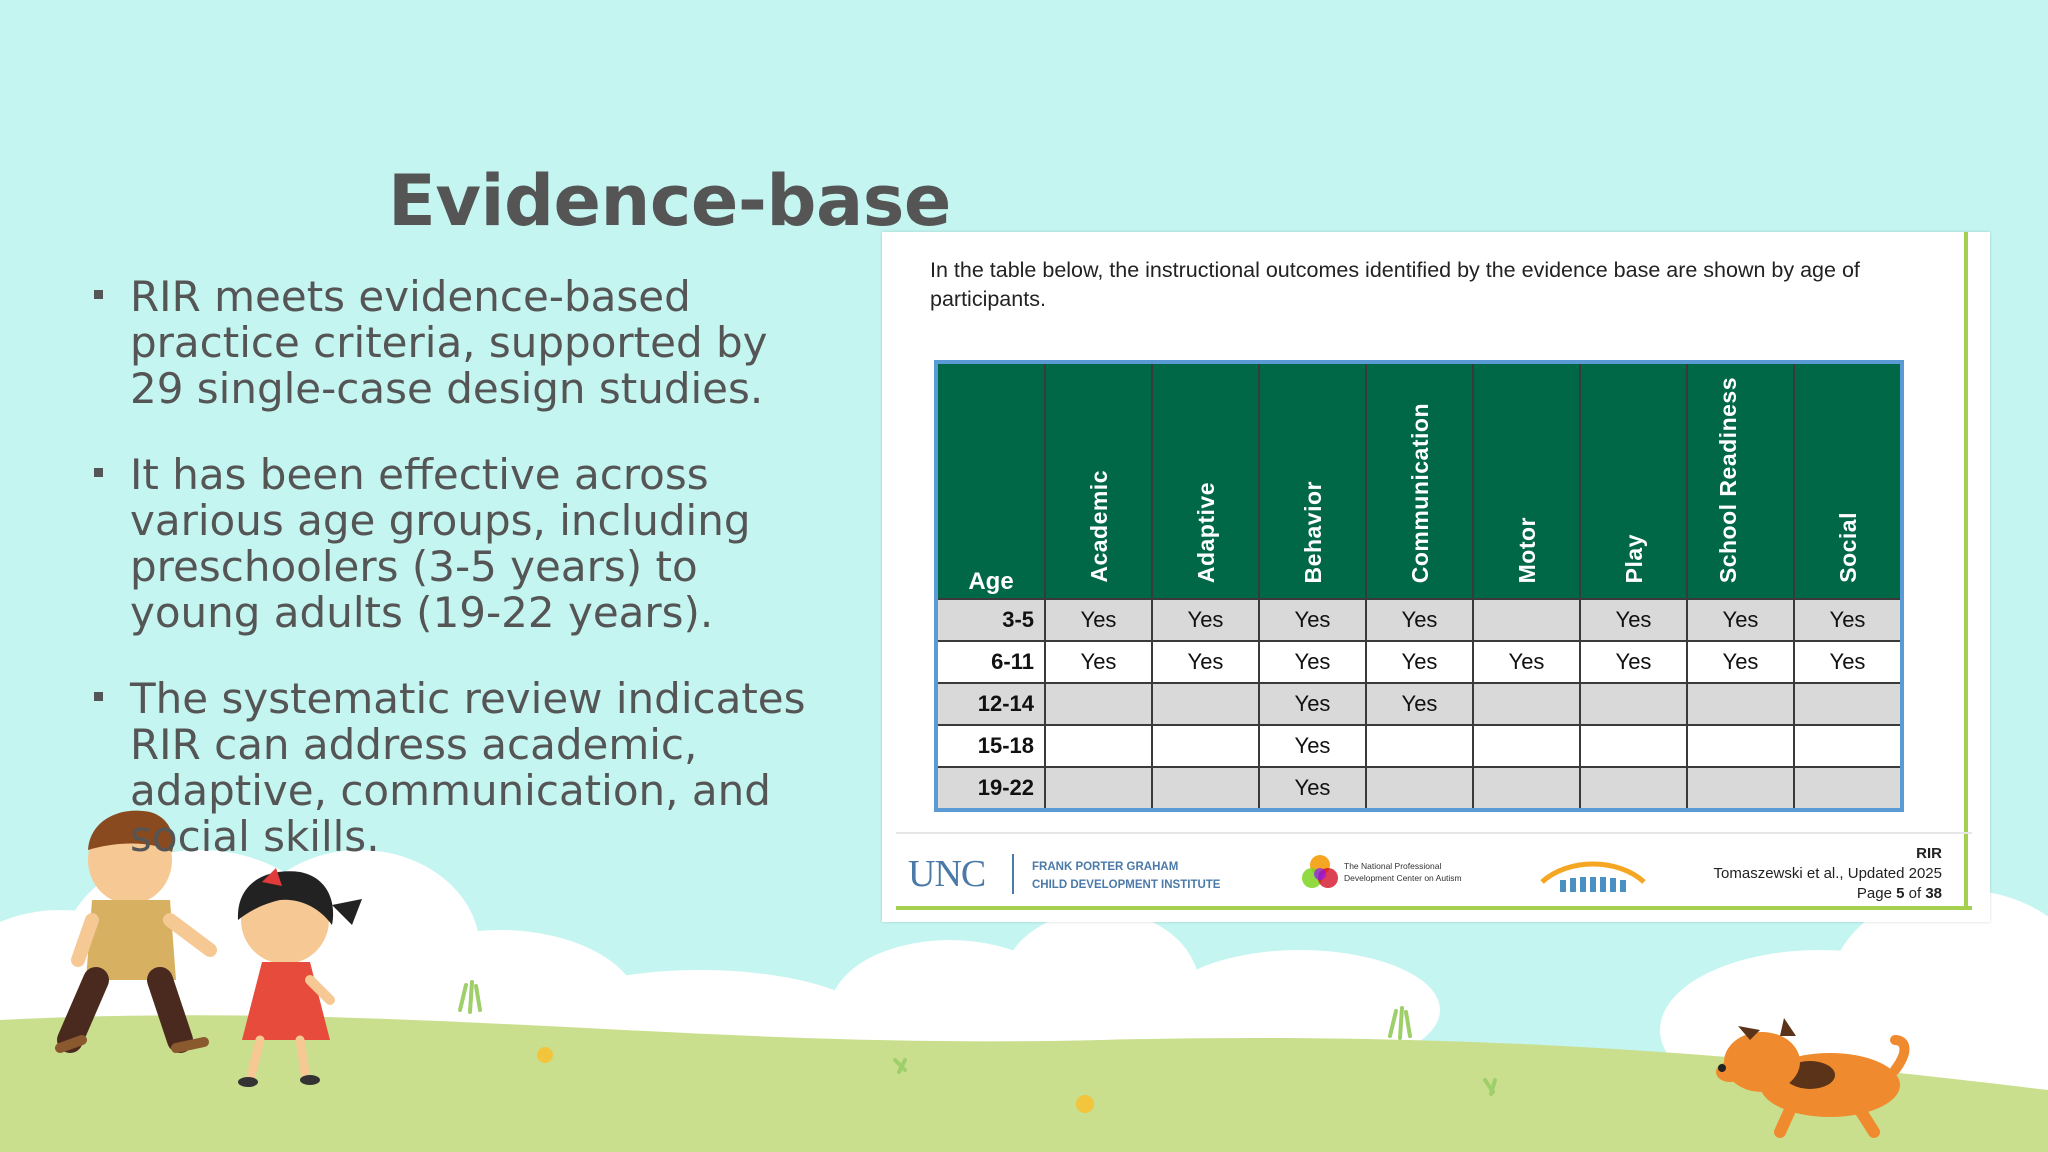  What do you see at coordinates (990, 480) in the screenshot?
I see `header-age: Age` at bounding box center [990, 480].